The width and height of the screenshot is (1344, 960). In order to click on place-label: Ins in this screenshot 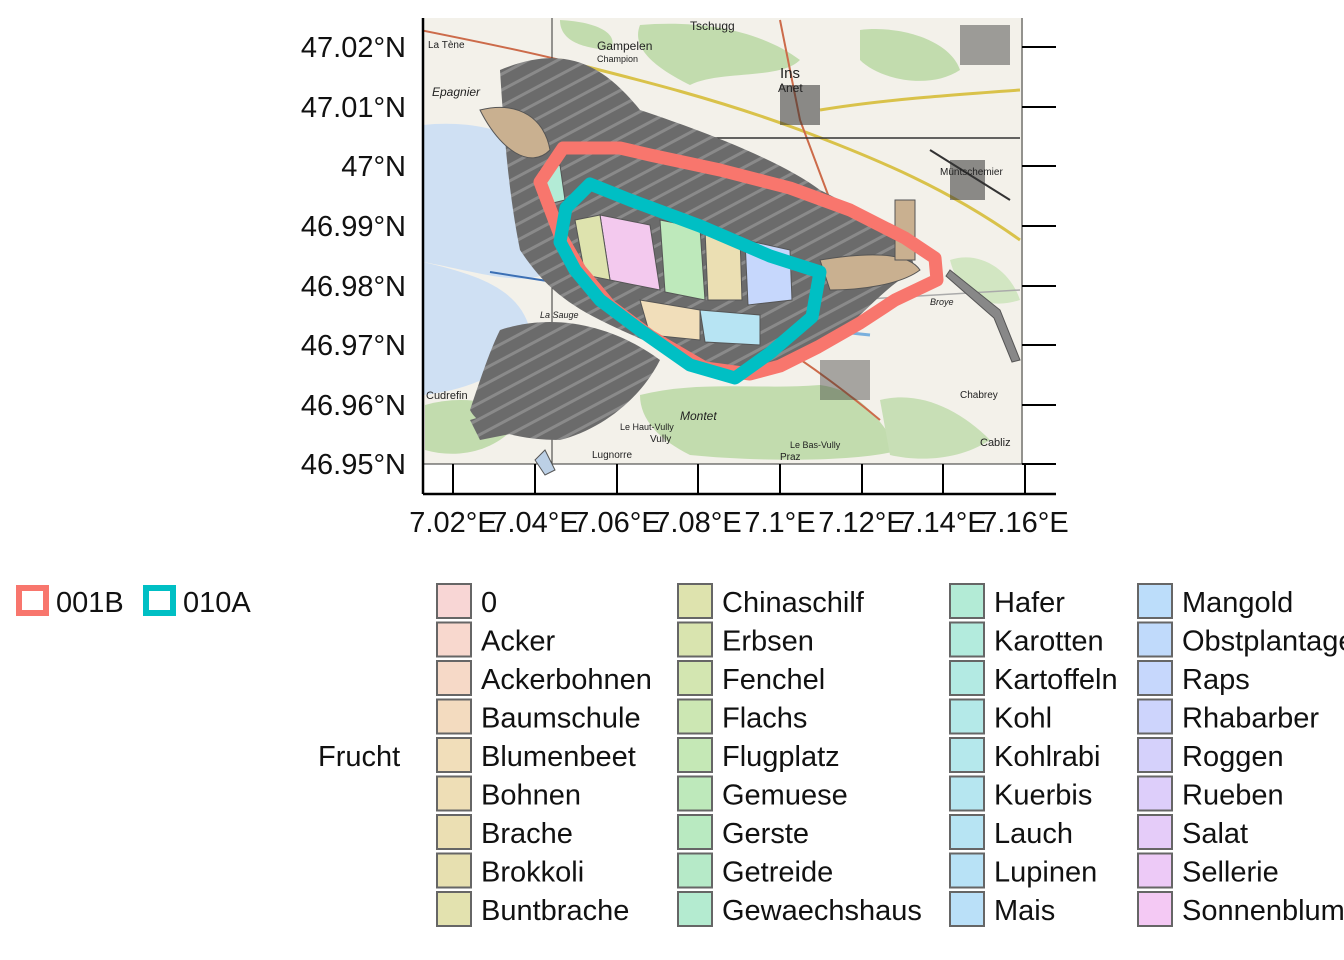, I will do `click(790, 73)`.